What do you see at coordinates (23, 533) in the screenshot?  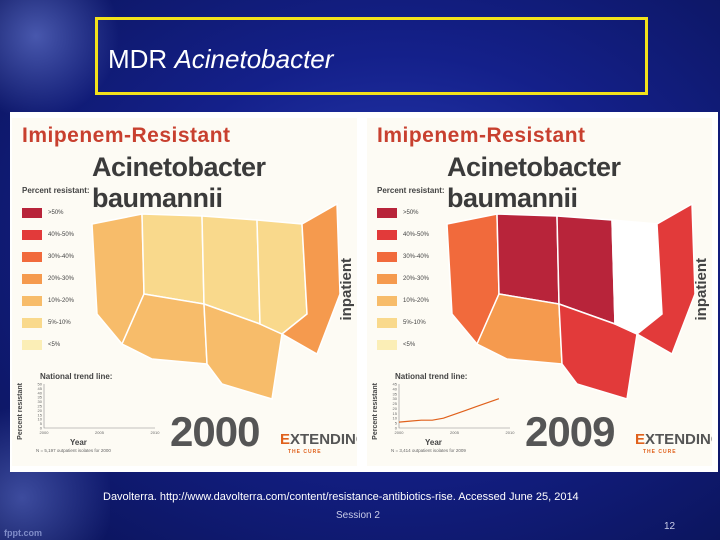 I see `watermark: fppt.com` at bounding box center [23, 533].